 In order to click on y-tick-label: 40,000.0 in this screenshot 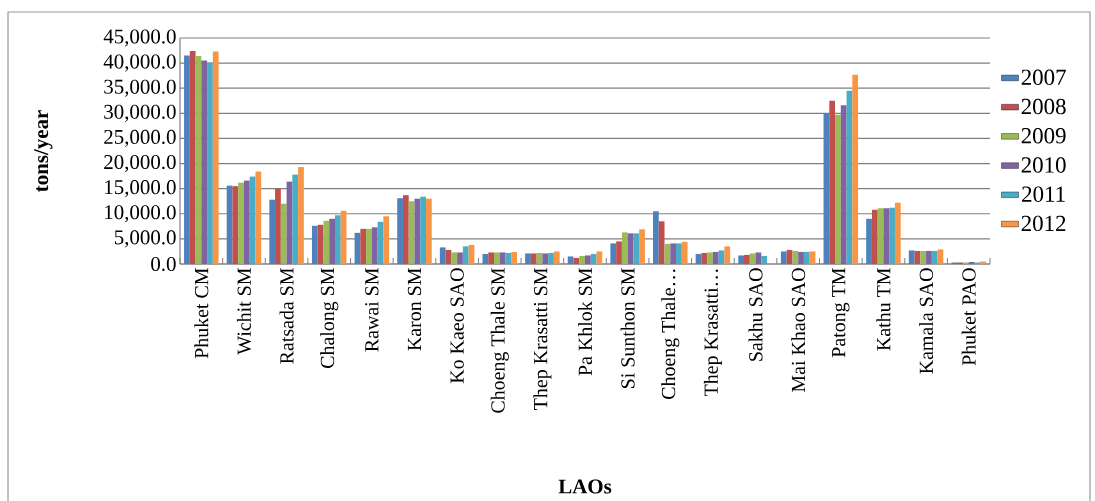, I will do `click(139, 63)`.